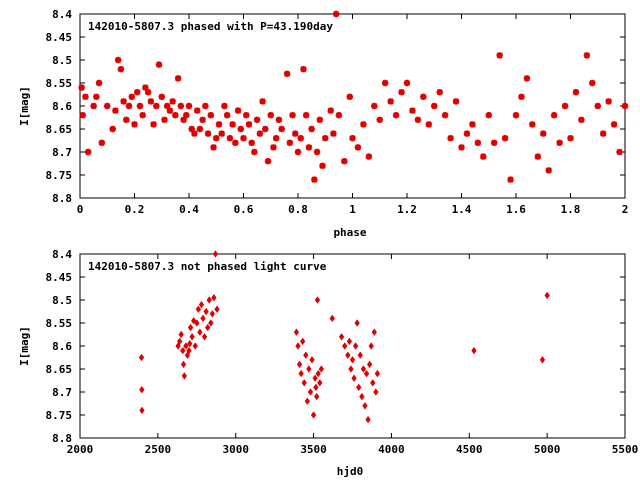 This screenshot has height=480, width=640. I want to click on x-tick-label: 1.8, so click(571, 209).